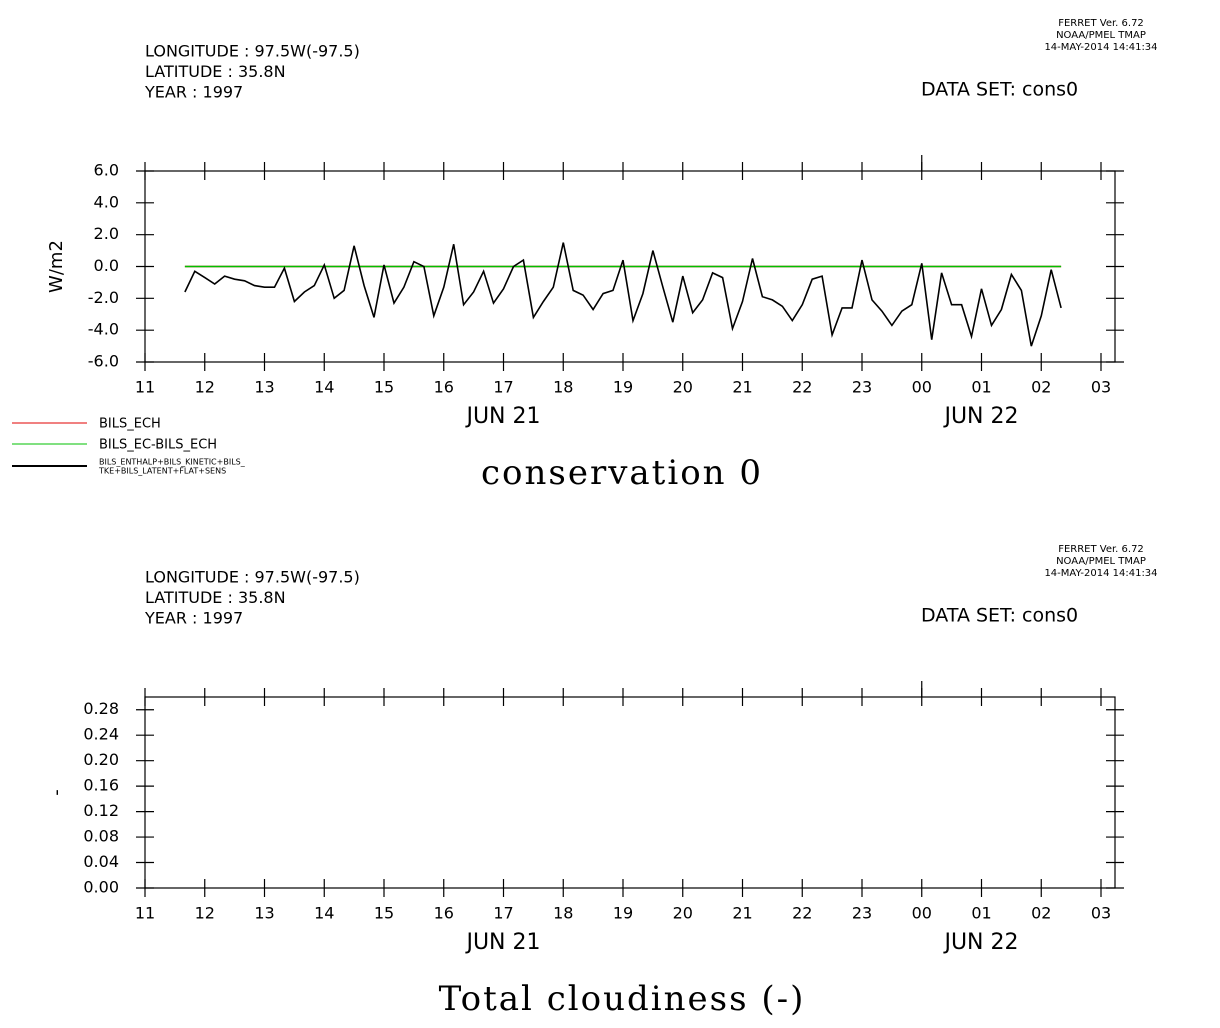 The width and height of the screenshot is (1220, 1028). I want to click on y-axis-label: W/m2, so click(56, 266).